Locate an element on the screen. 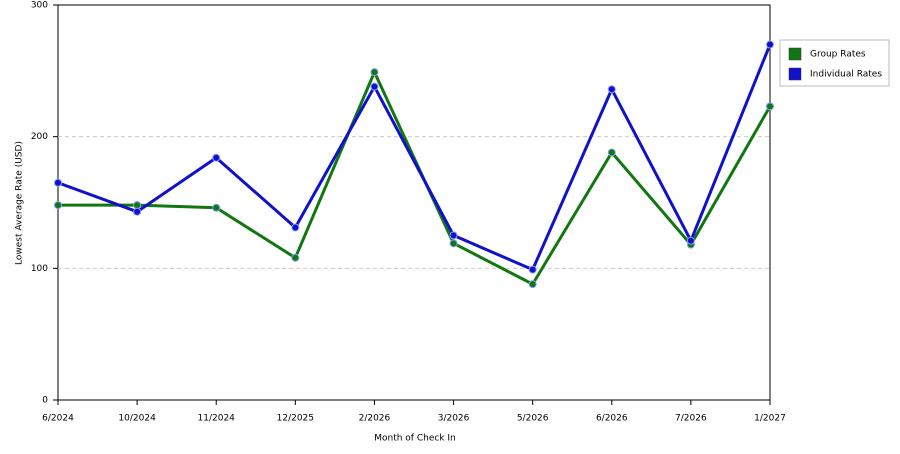 The image size is (900, 454). x-tick-label: 5/2026 is located at coordinates (533, 419).